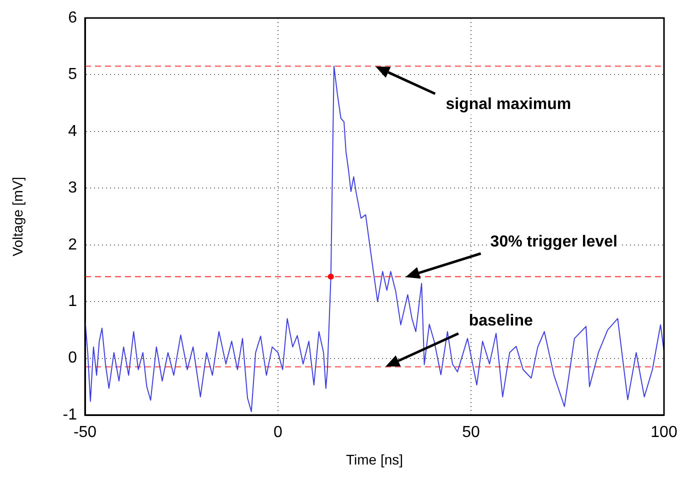  Describe the element at coordinates (73, 17) in the screenshot. I see `y-tick-label: 6` at that location.